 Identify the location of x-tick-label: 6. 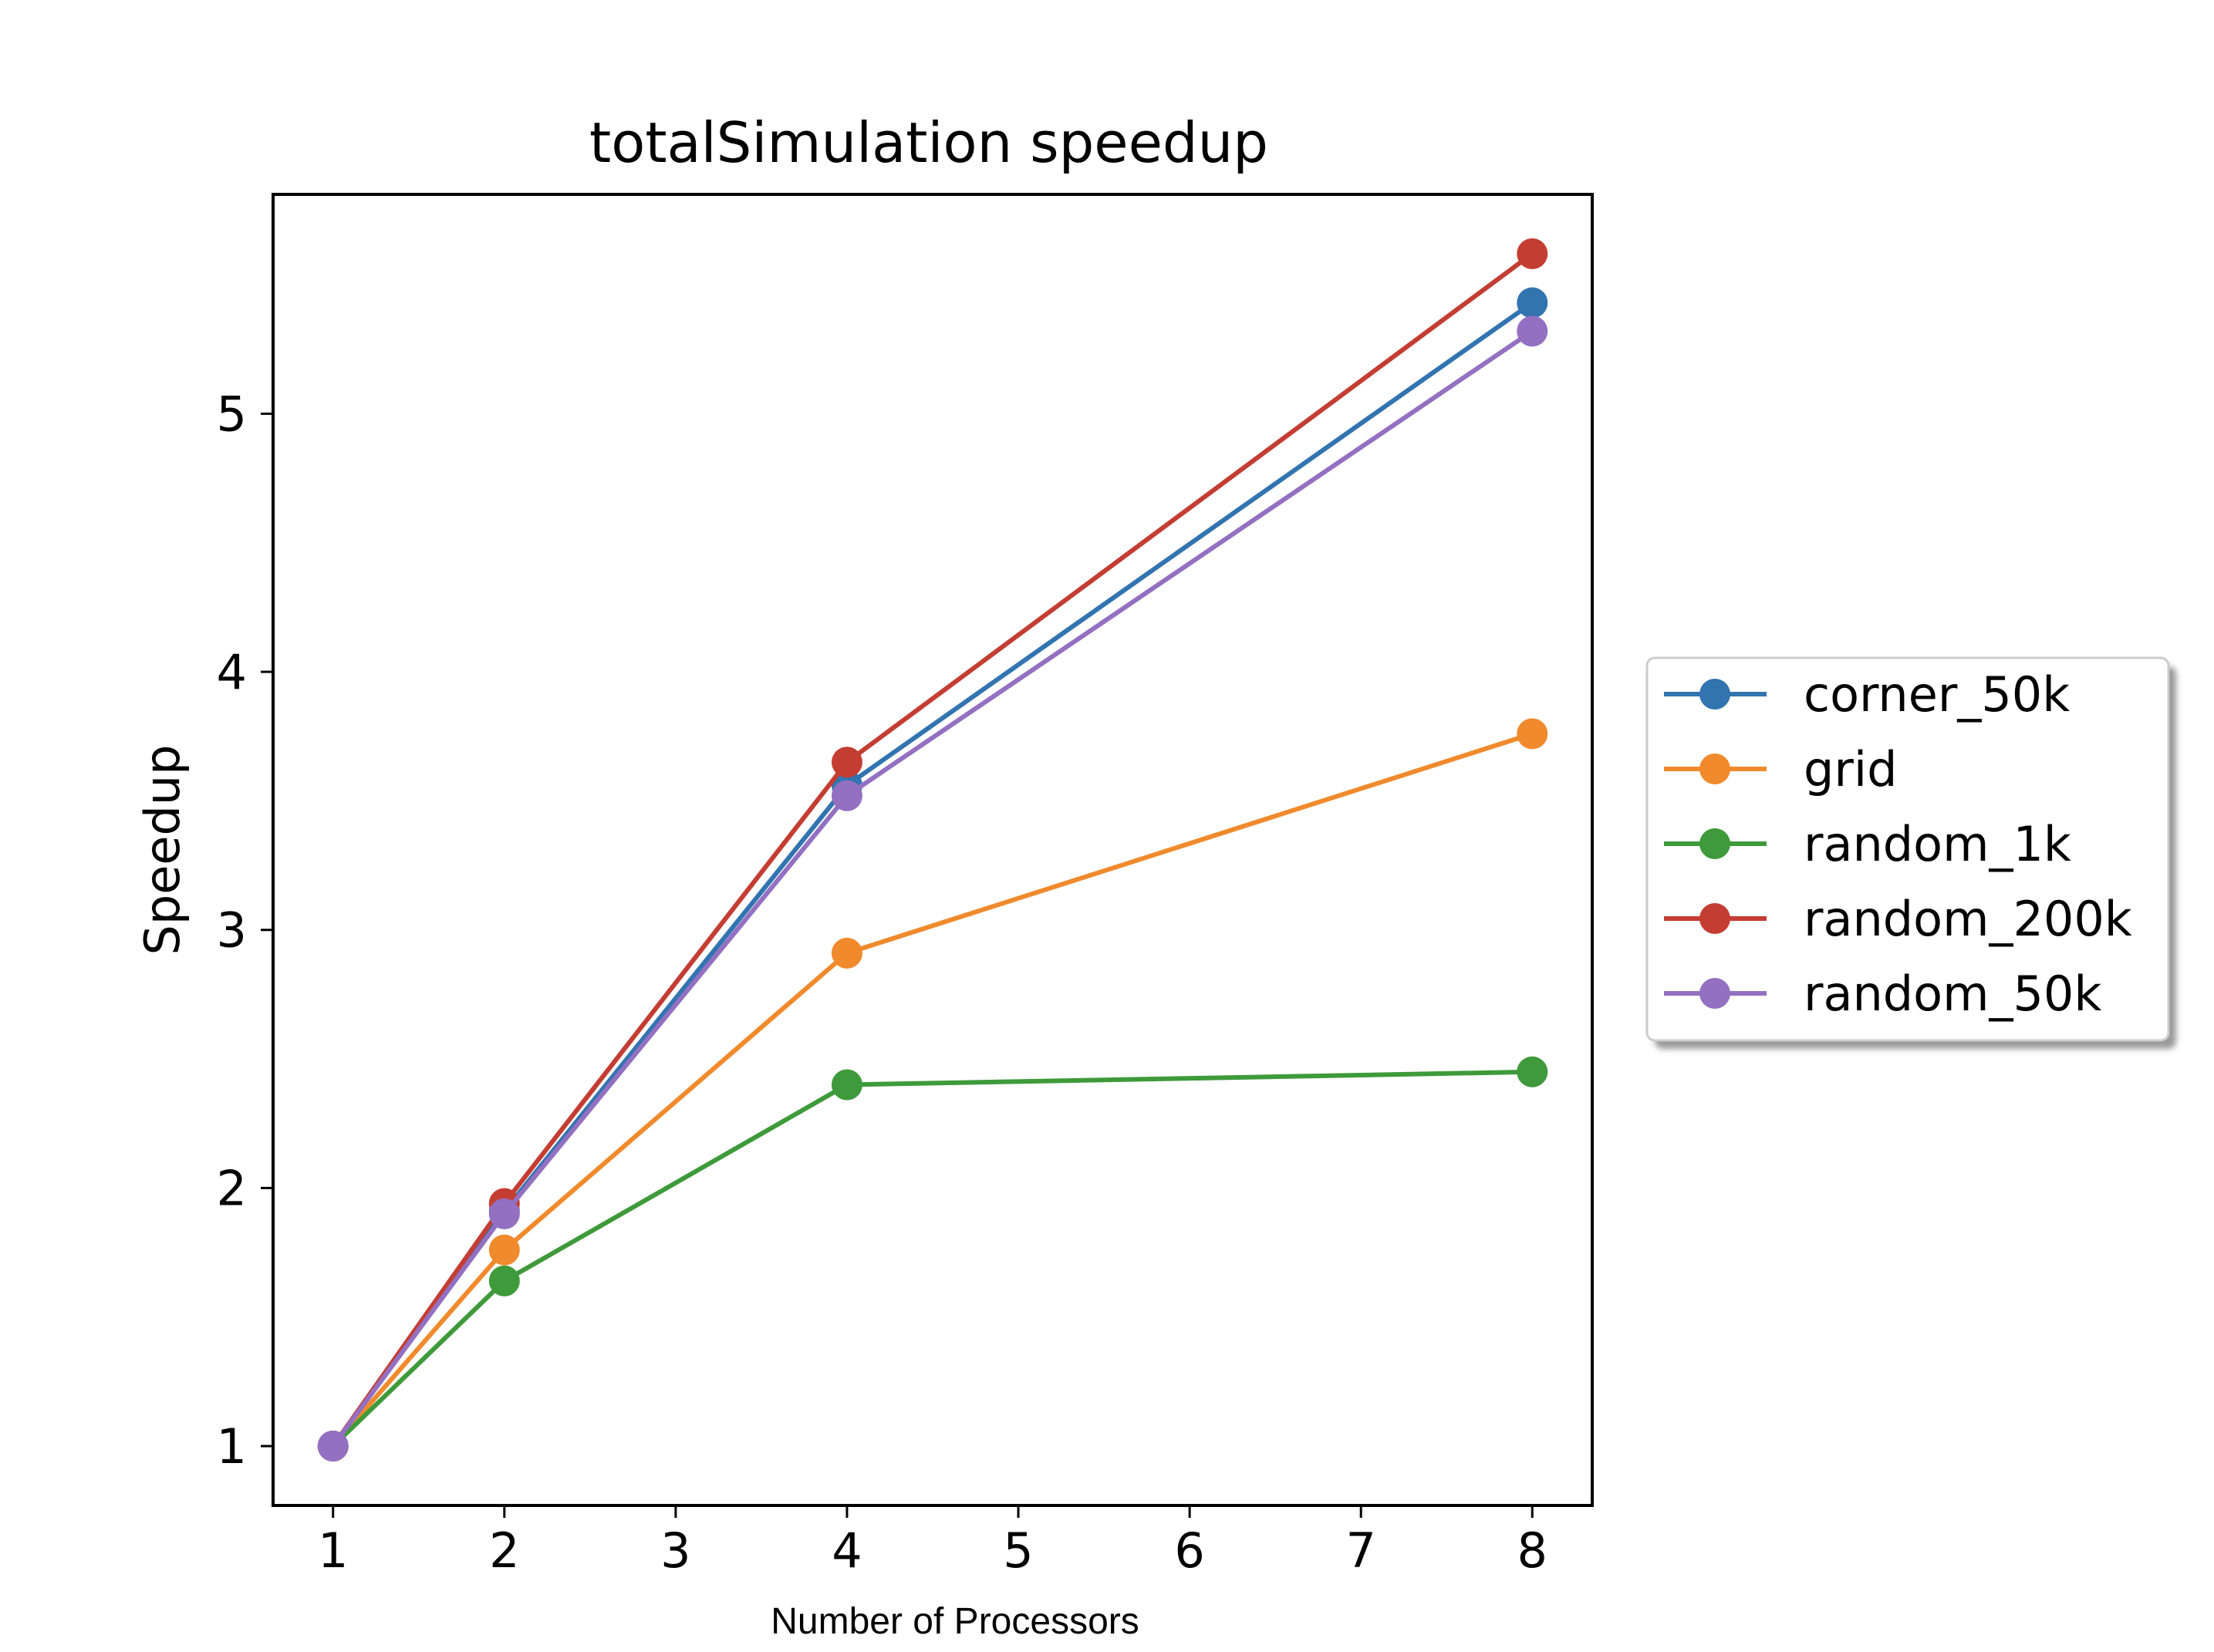
(1189, 1550).